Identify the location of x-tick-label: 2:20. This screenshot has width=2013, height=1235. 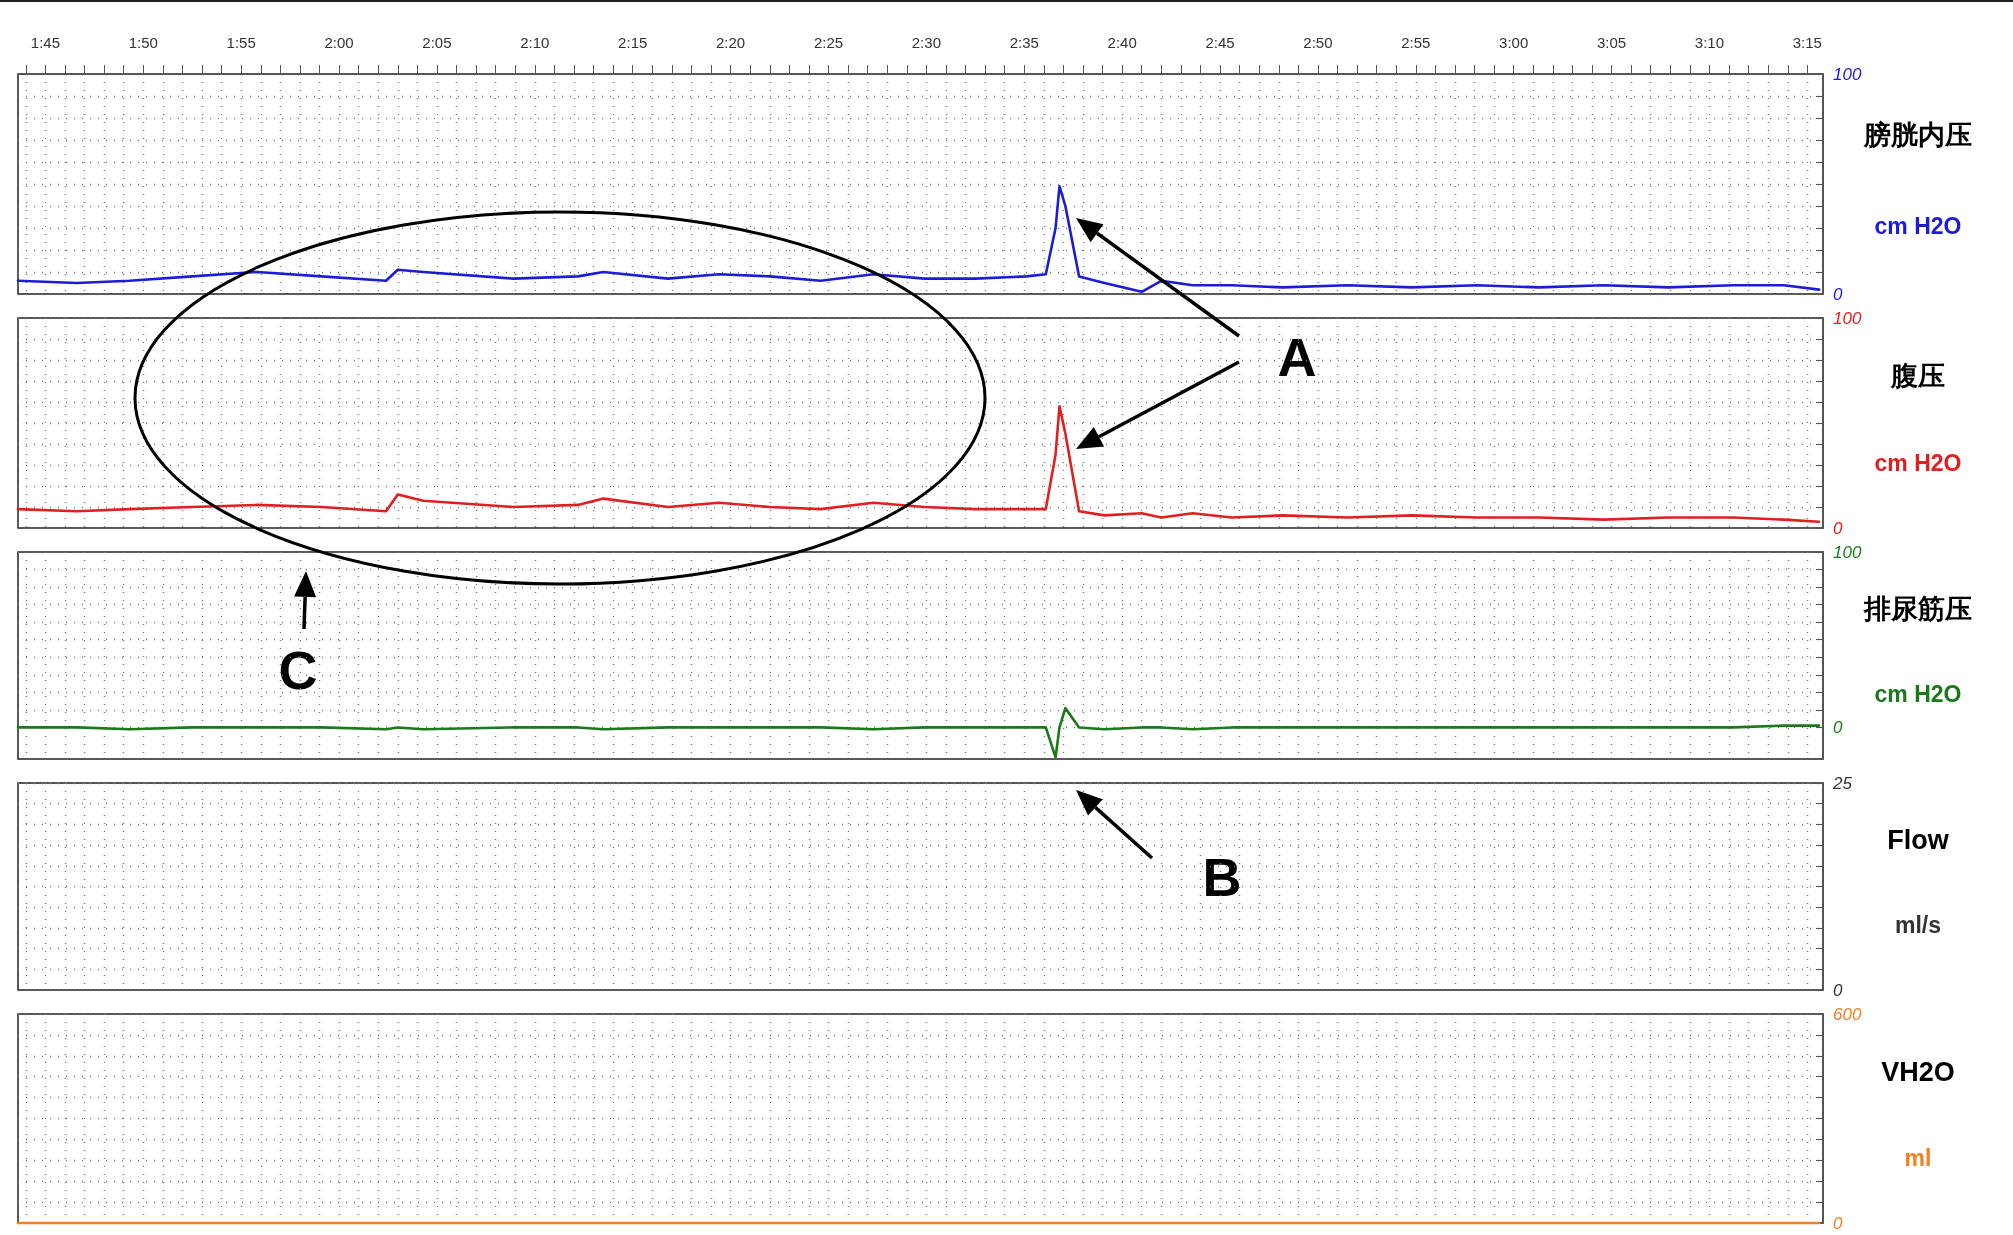
(731, 42).